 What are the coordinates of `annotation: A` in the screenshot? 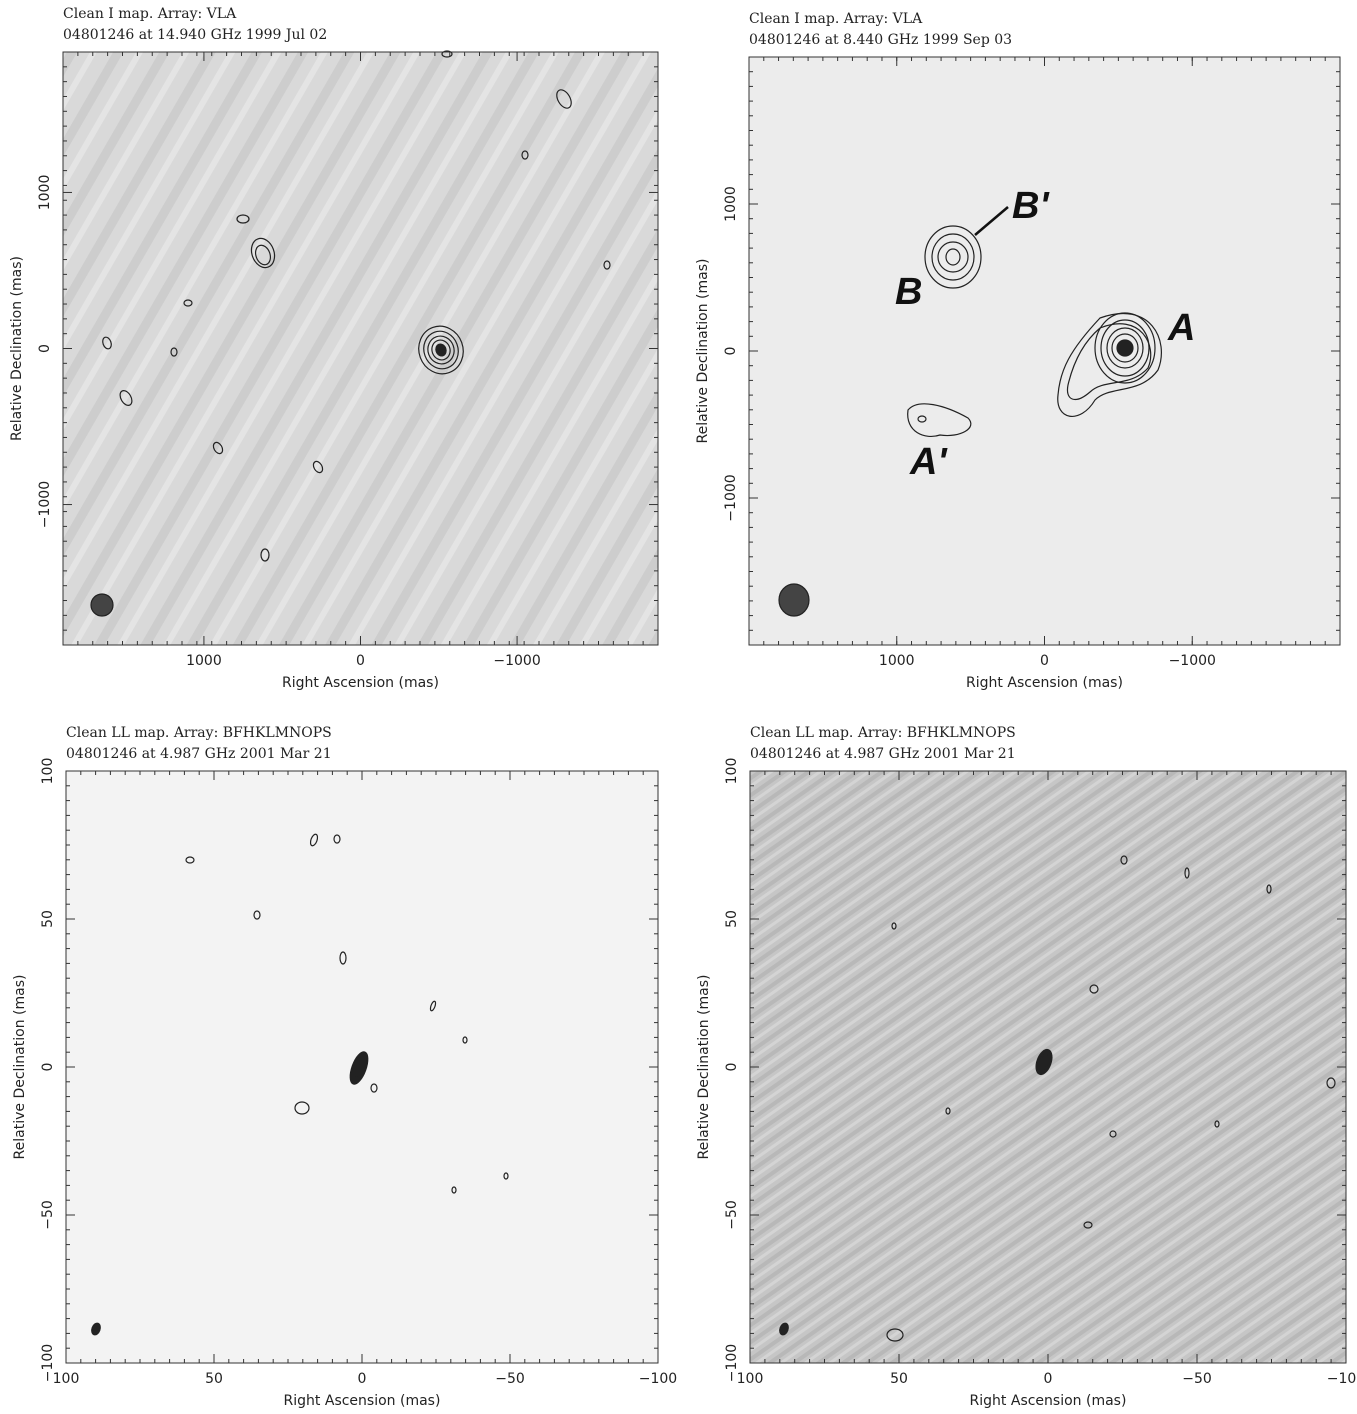 It's located at (1181, 328).